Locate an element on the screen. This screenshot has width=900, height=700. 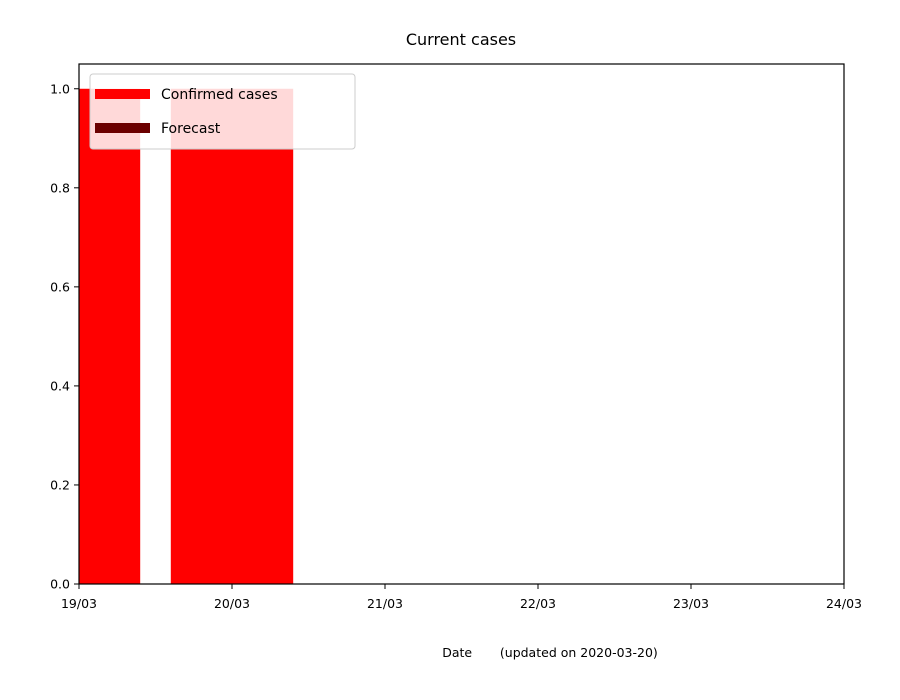
legend: Confirmed cases Forecast is located at coordinates (222, 111).